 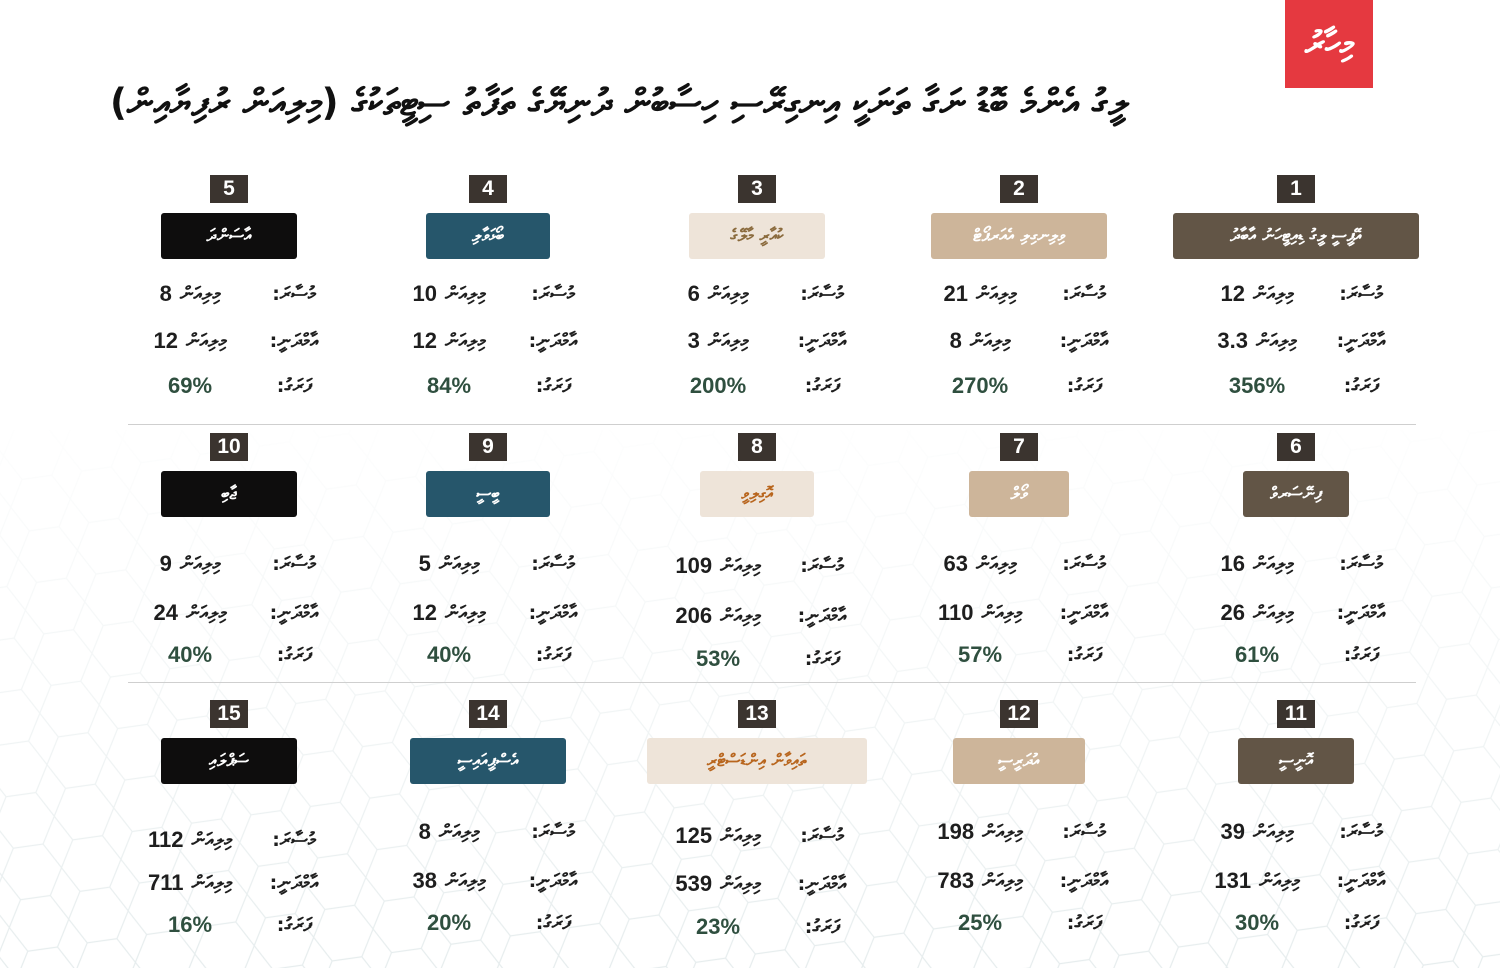 I want to click on rank-badge: 6, so click(x=1296, y=447).